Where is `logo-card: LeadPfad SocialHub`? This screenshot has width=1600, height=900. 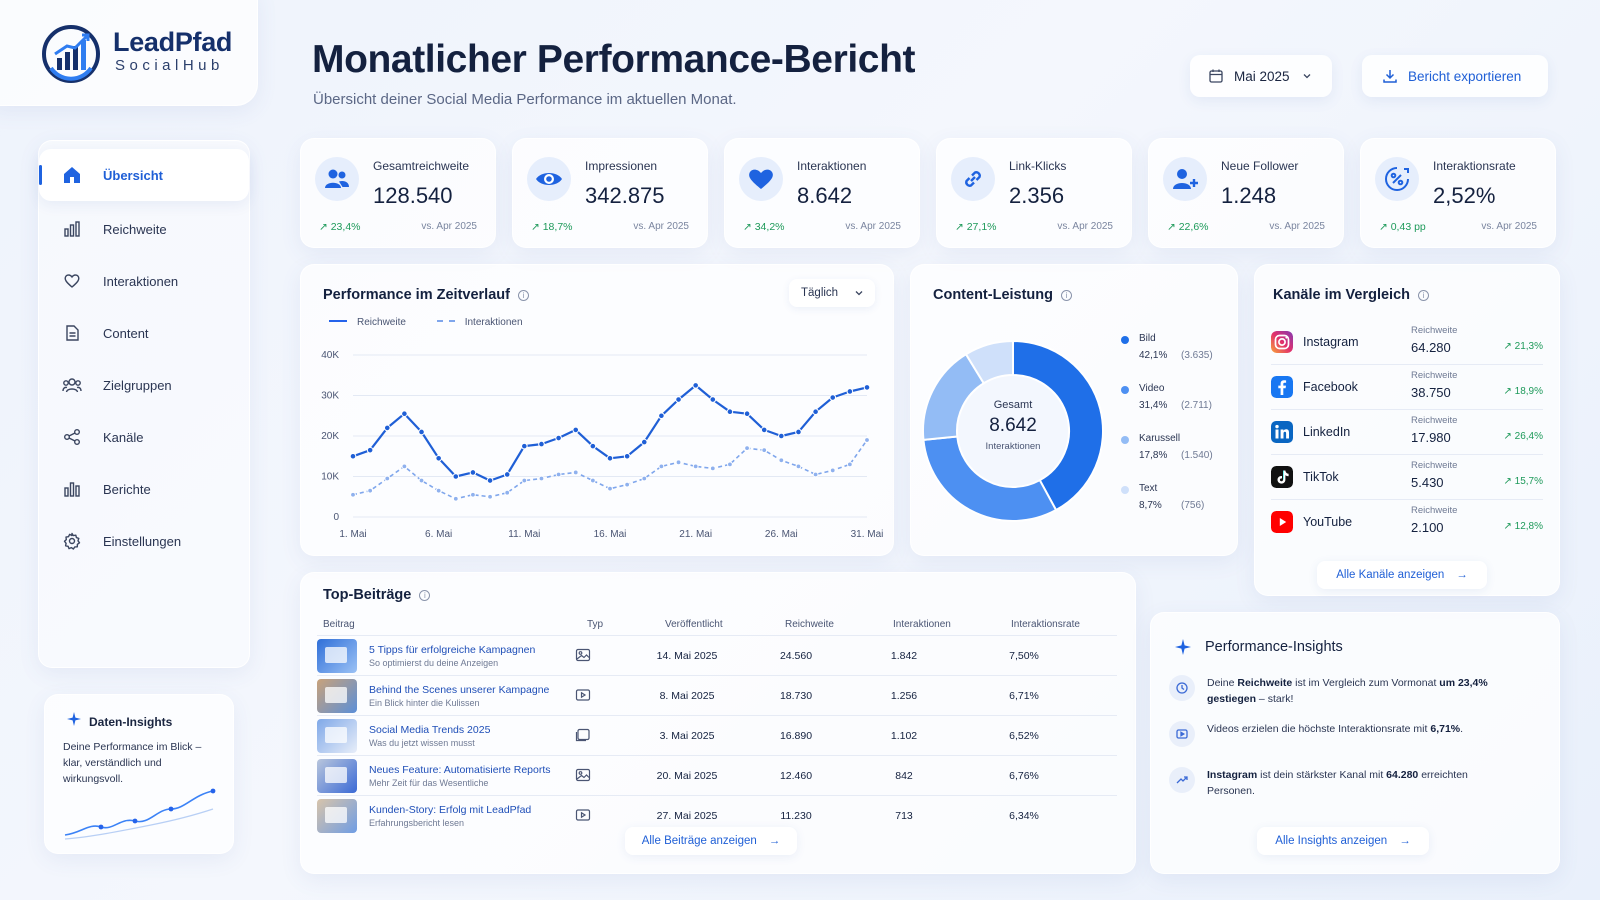
logo-card: LeadPfad SocialHub is located at coordinates (129, 53).